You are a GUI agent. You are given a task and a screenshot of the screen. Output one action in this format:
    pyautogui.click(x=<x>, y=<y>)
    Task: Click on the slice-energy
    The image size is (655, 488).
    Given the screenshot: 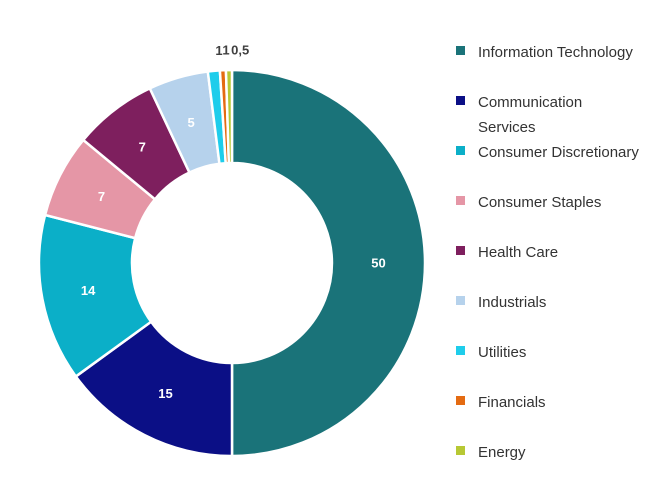 What is the action you would take?
    pyautogui.click(x=229, y=116)
    